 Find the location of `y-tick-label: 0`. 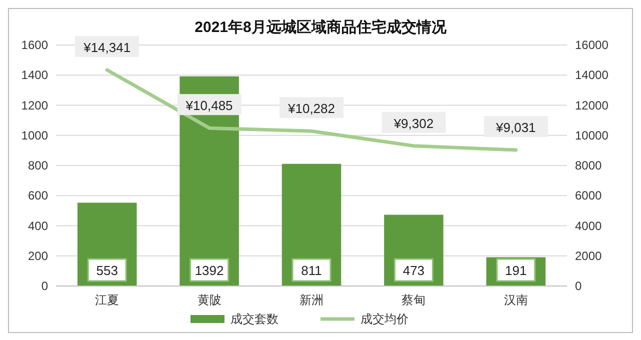

y-tick-label: 0 is located at coordinates (44, 286).